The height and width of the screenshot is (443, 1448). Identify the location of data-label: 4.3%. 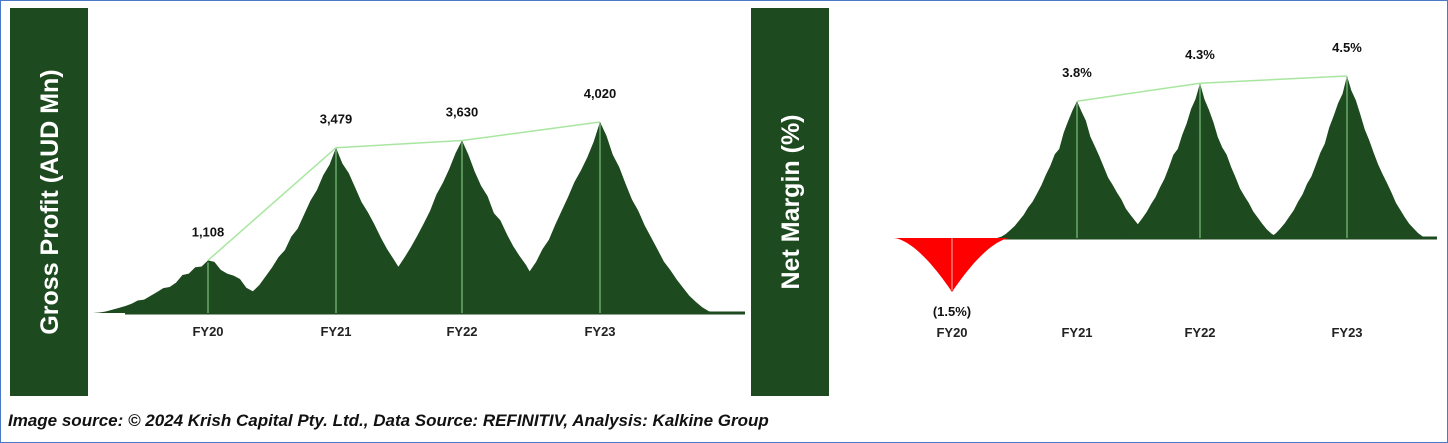
(1200, 54).